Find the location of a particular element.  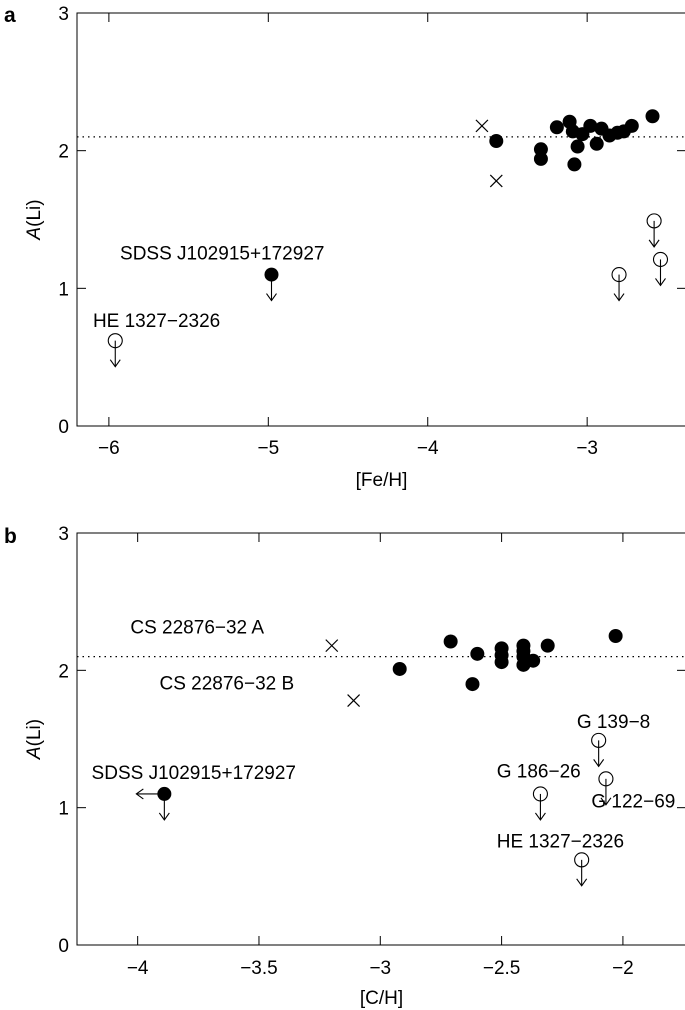

annotation-label: G 139−8 is located at coordinates (613, 722).